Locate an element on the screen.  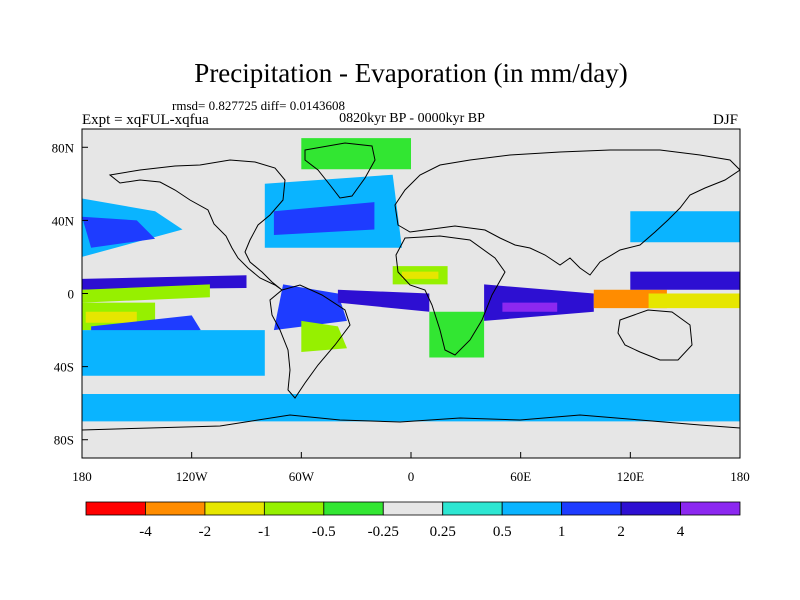
coast-greenland is located at coordinates (340, 170).